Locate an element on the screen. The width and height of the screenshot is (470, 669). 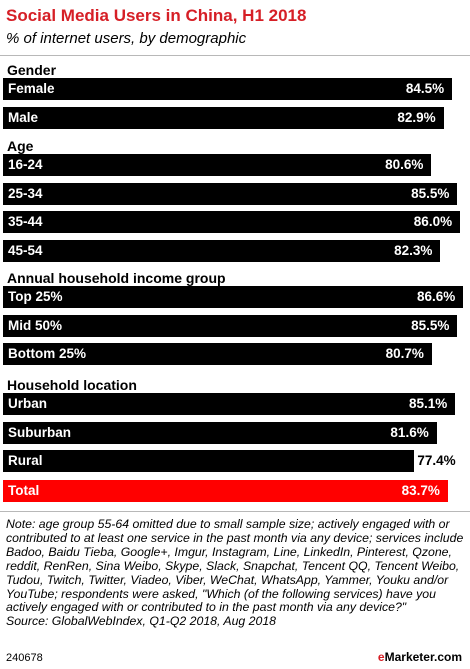
bar-category-label: Top 25% is located at coordinates (35, 296).